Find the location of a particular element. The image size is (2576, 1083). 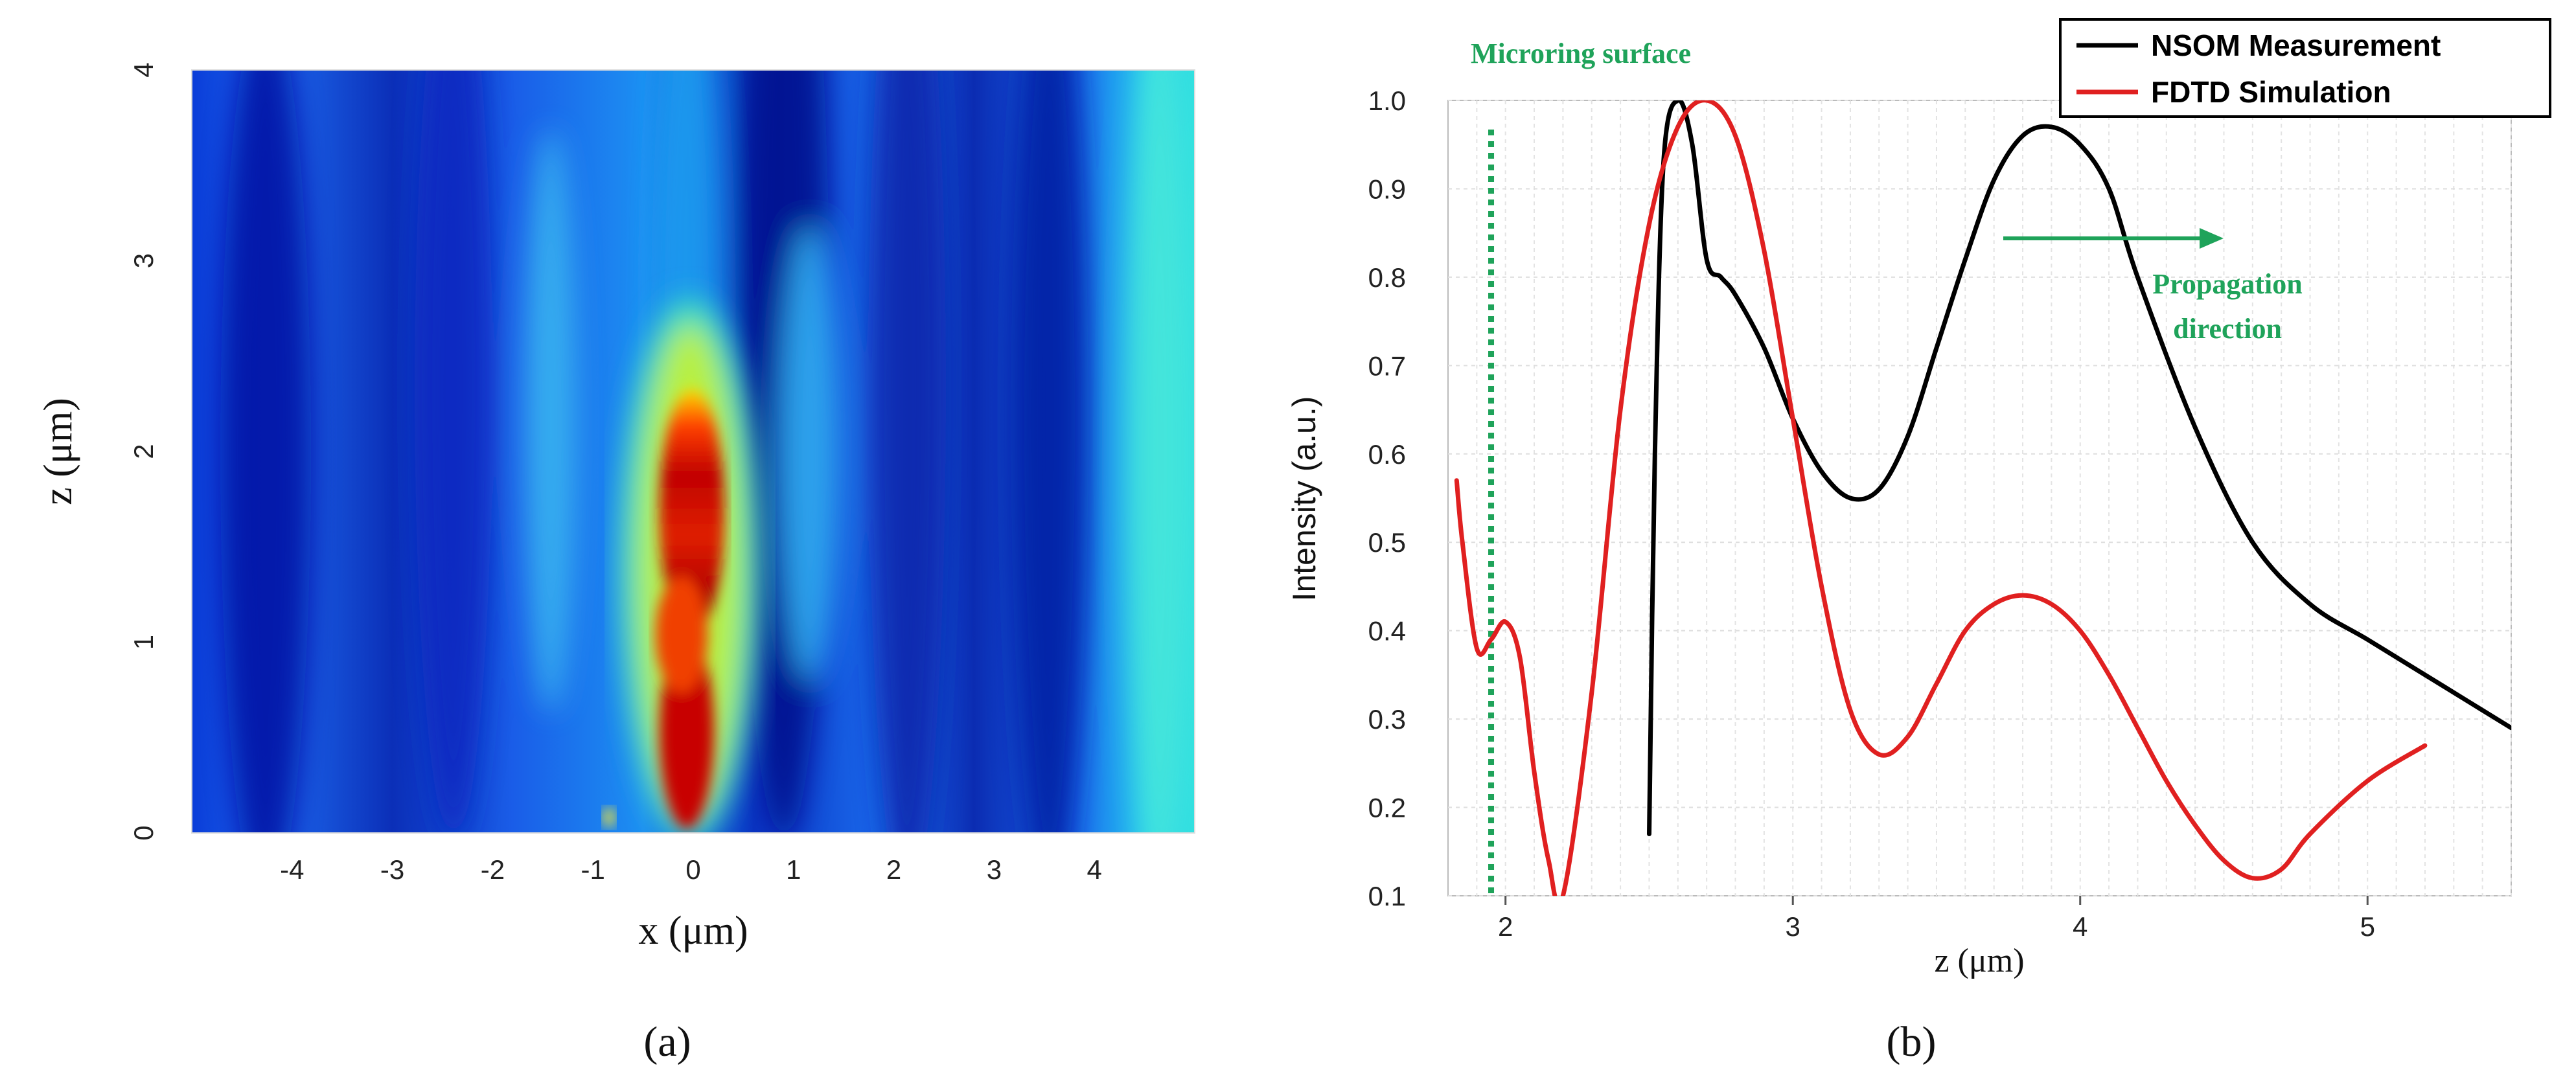

panel-a-y-tick-label: 3 is located at coordinates (143, 260).